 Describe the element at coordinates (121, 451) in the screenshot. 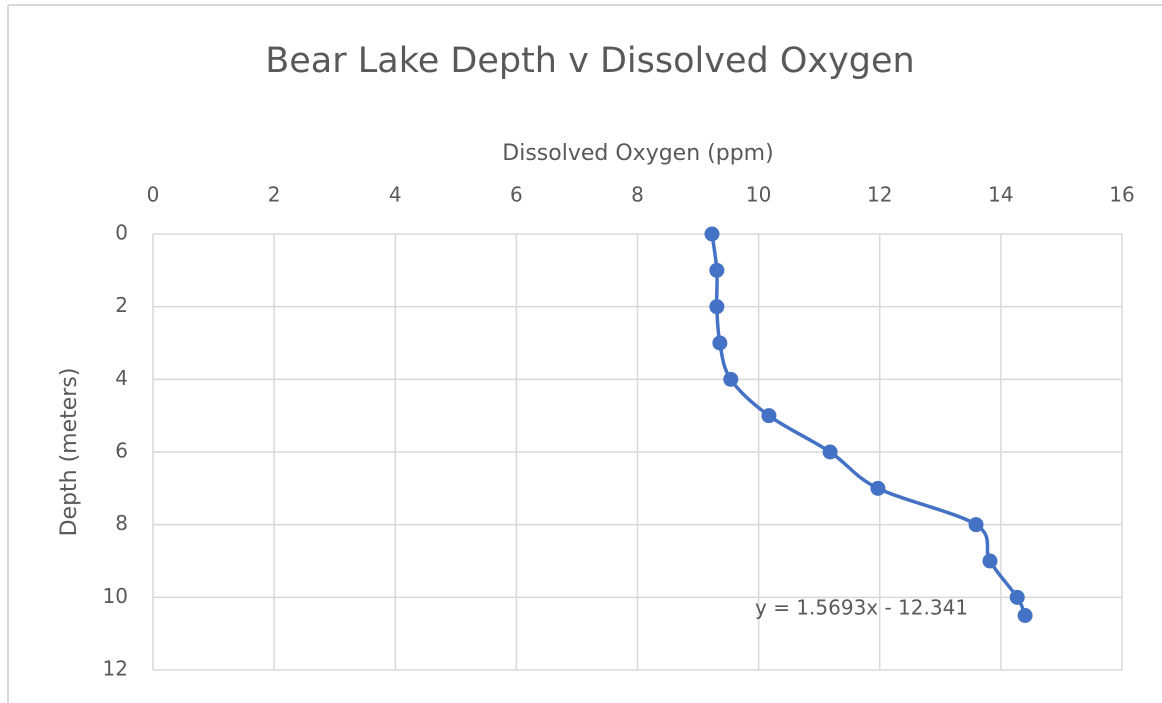

I see `y-tick-label: 6` at that location.